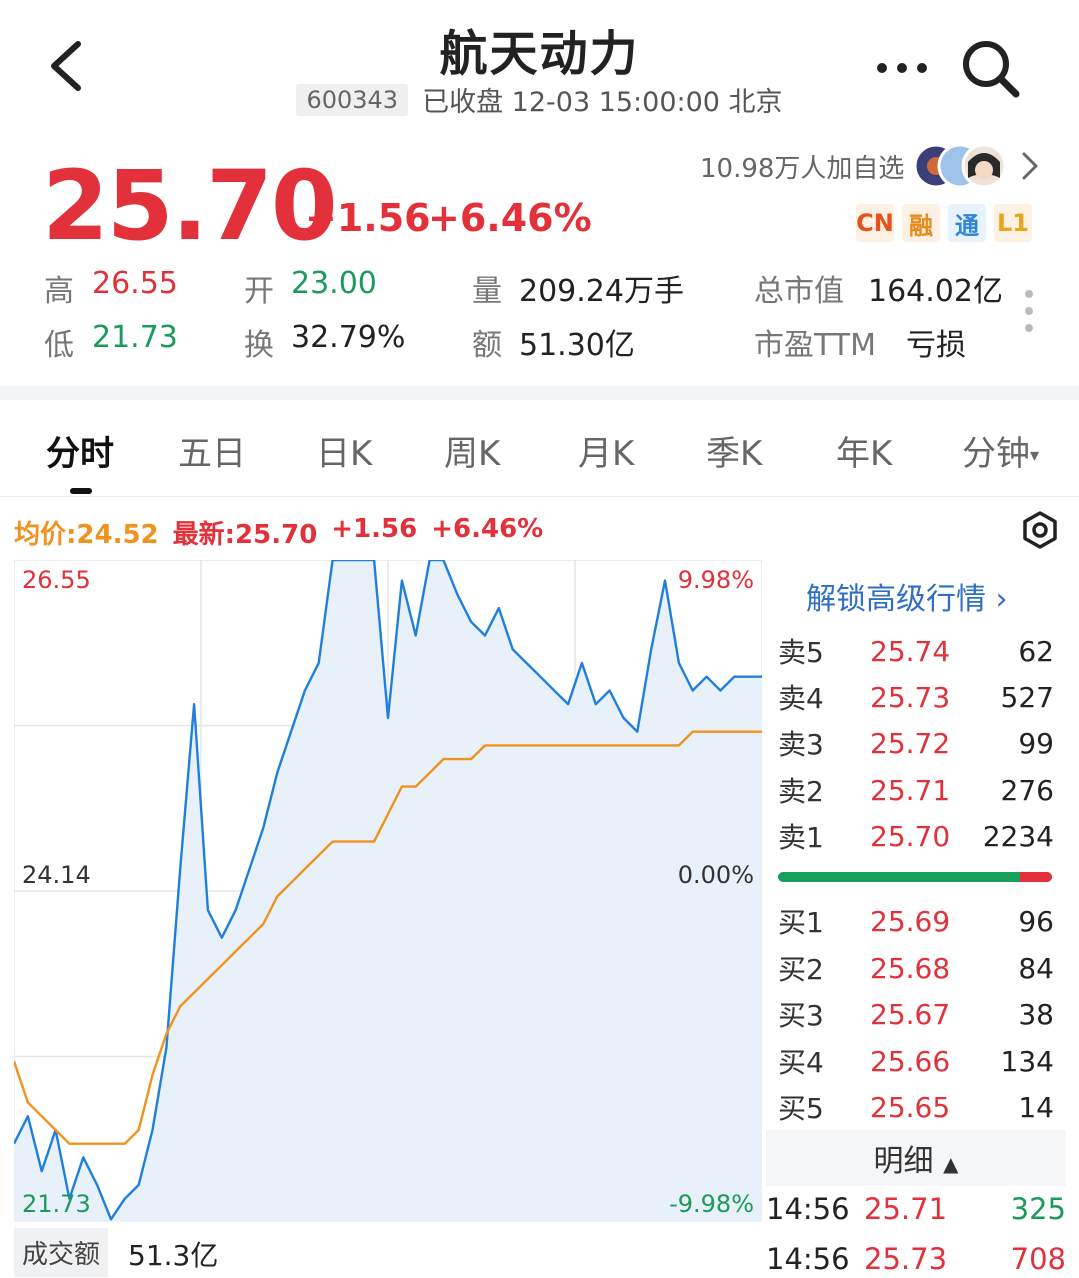 The height and width of the screenshot is (1278, 1079). Describe the element at coordinates (539, 54) in the screenshot. I see `stock-name-title: 航天动力` at that location.